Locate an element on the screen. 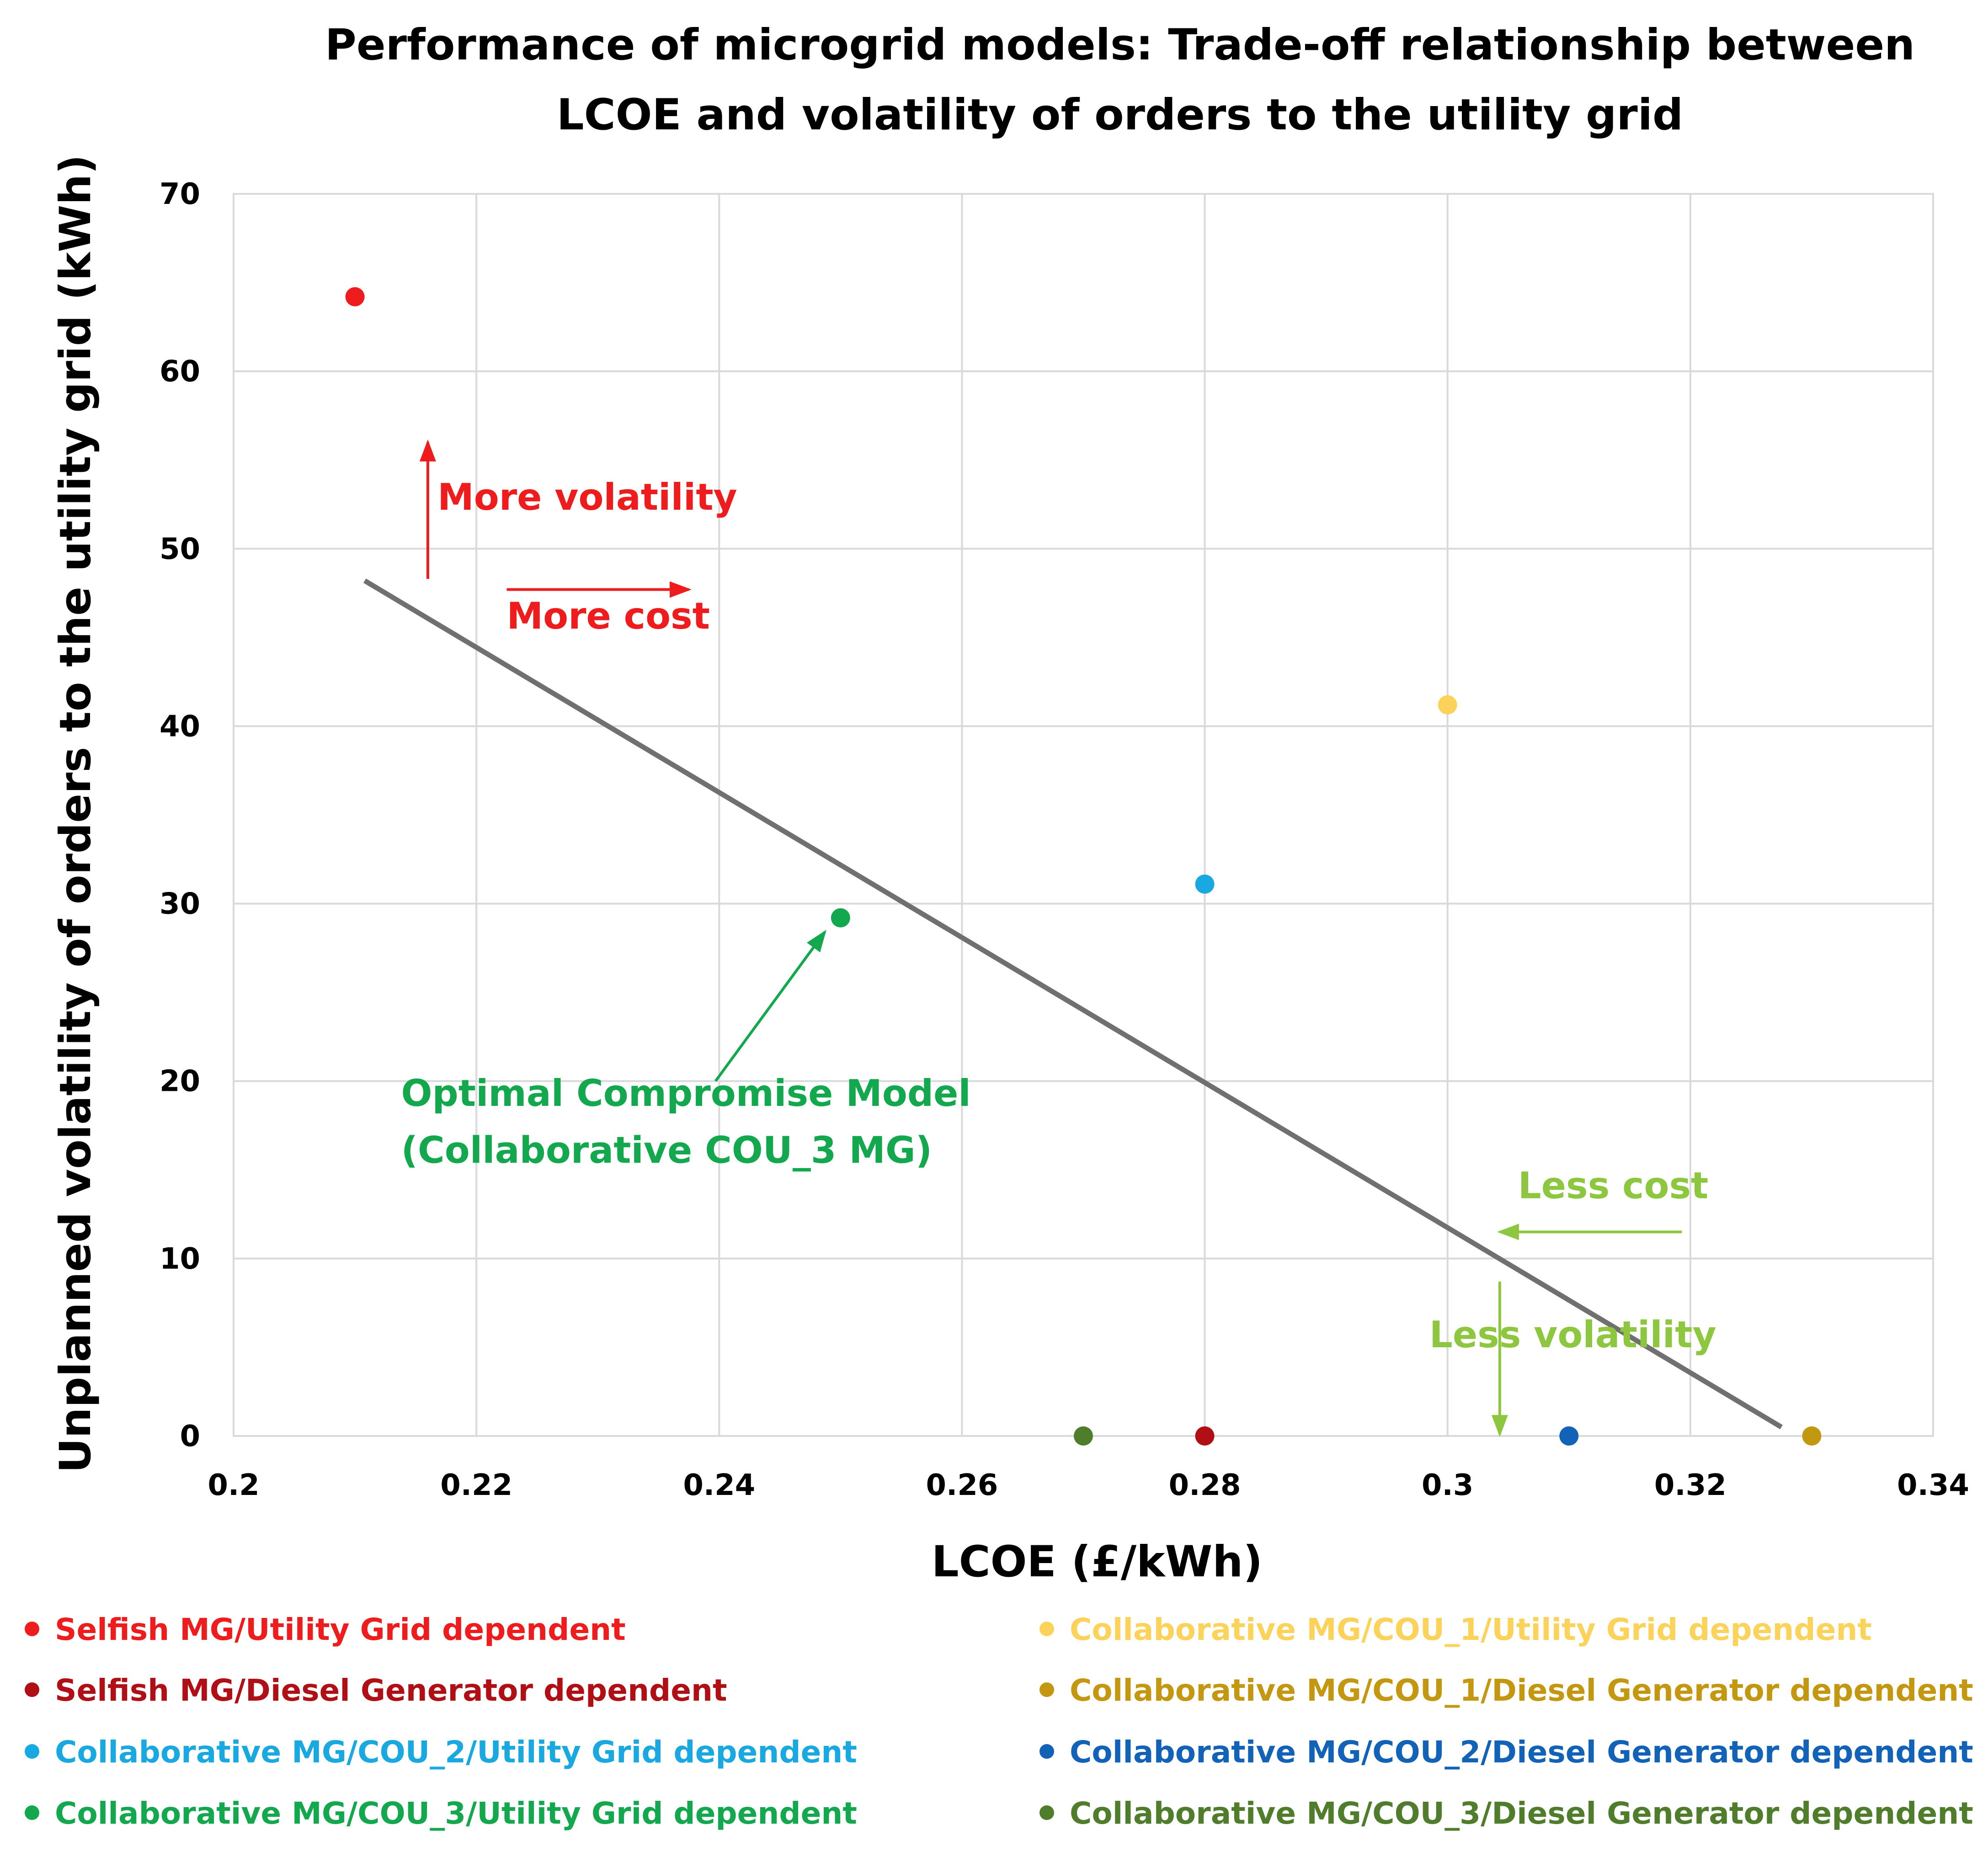  annotation-text: Less volatility is located at coordinates (1572, 1334).